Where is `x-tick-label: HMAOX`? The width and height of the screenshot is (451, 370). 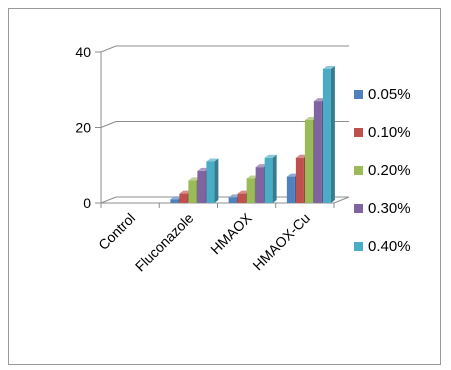
x-tick-label: HMAOX is located at coordinates (231, 233).